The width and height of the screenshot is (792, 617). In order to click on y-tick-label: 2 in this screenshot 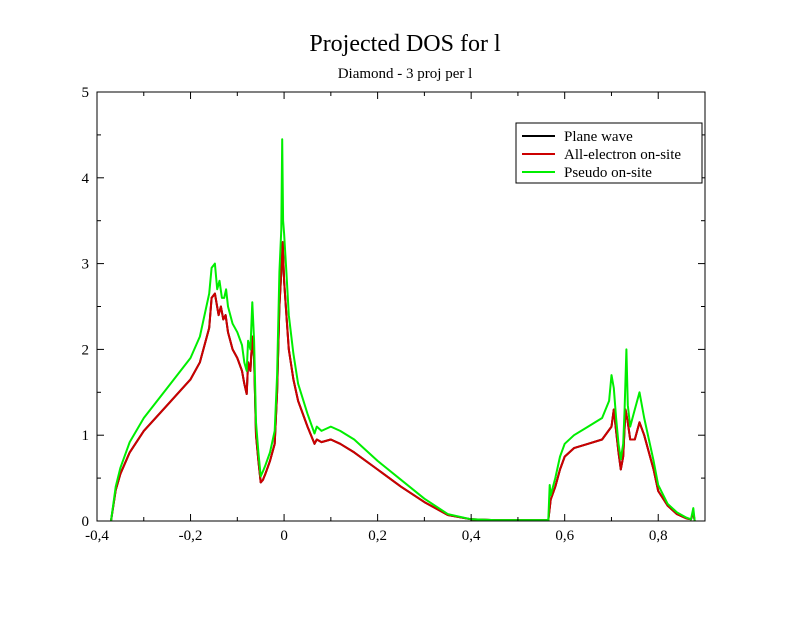, I will do `click(86, 350)`.